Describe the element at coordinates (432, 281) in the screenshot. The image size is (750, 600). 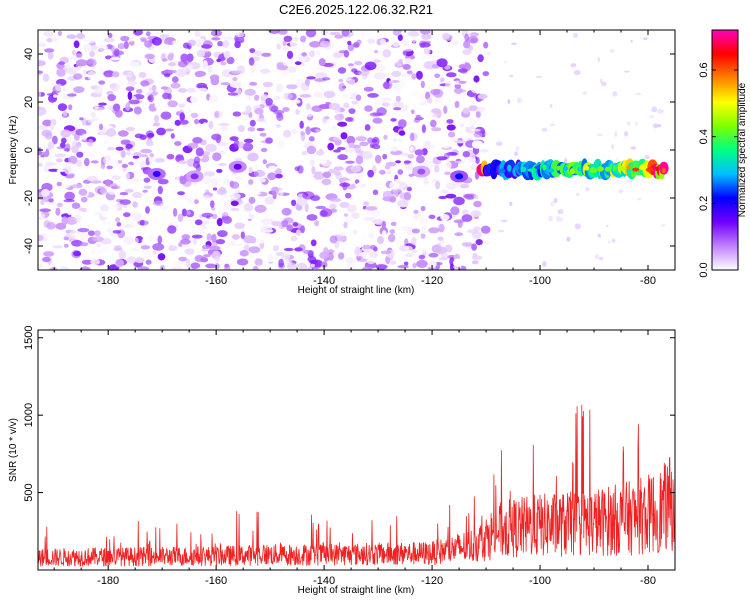
I see `x-tick-label: -120` at that location.